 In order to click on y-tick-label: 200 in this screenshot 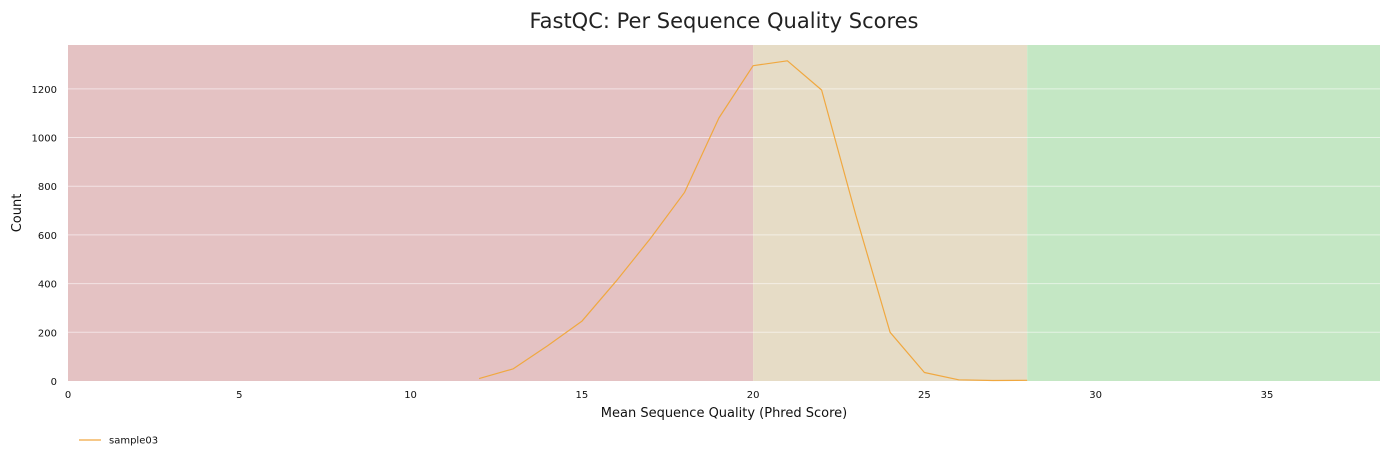, I will do `click(47, 333)`.